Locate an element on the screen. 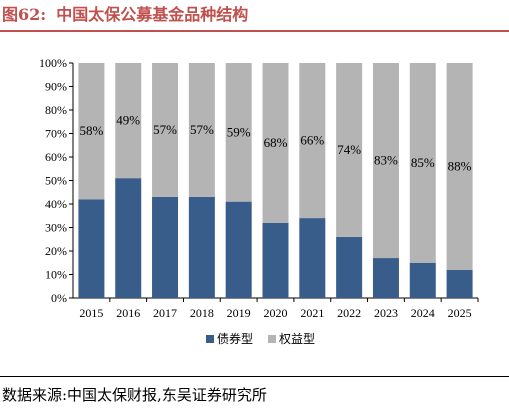  data-label: 68% is located at coordinates (276, 142).